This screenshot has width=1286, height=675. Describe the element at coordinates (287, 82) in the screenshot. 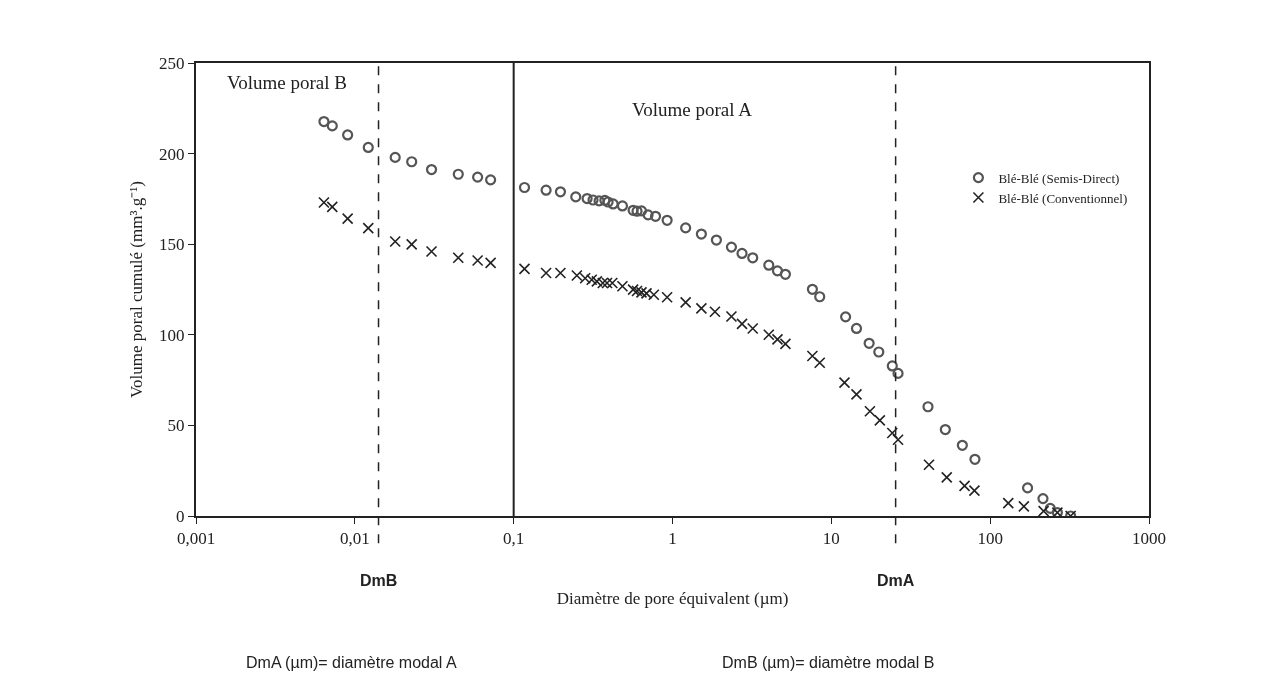

I see `annotation: Volume poral B` at that location.